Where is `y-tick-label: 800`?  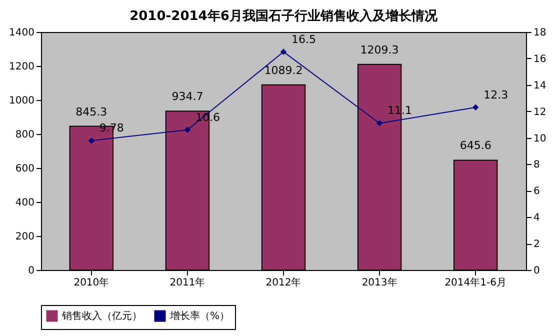 y-tick-label: 800 is located at coordinates (24, 135).